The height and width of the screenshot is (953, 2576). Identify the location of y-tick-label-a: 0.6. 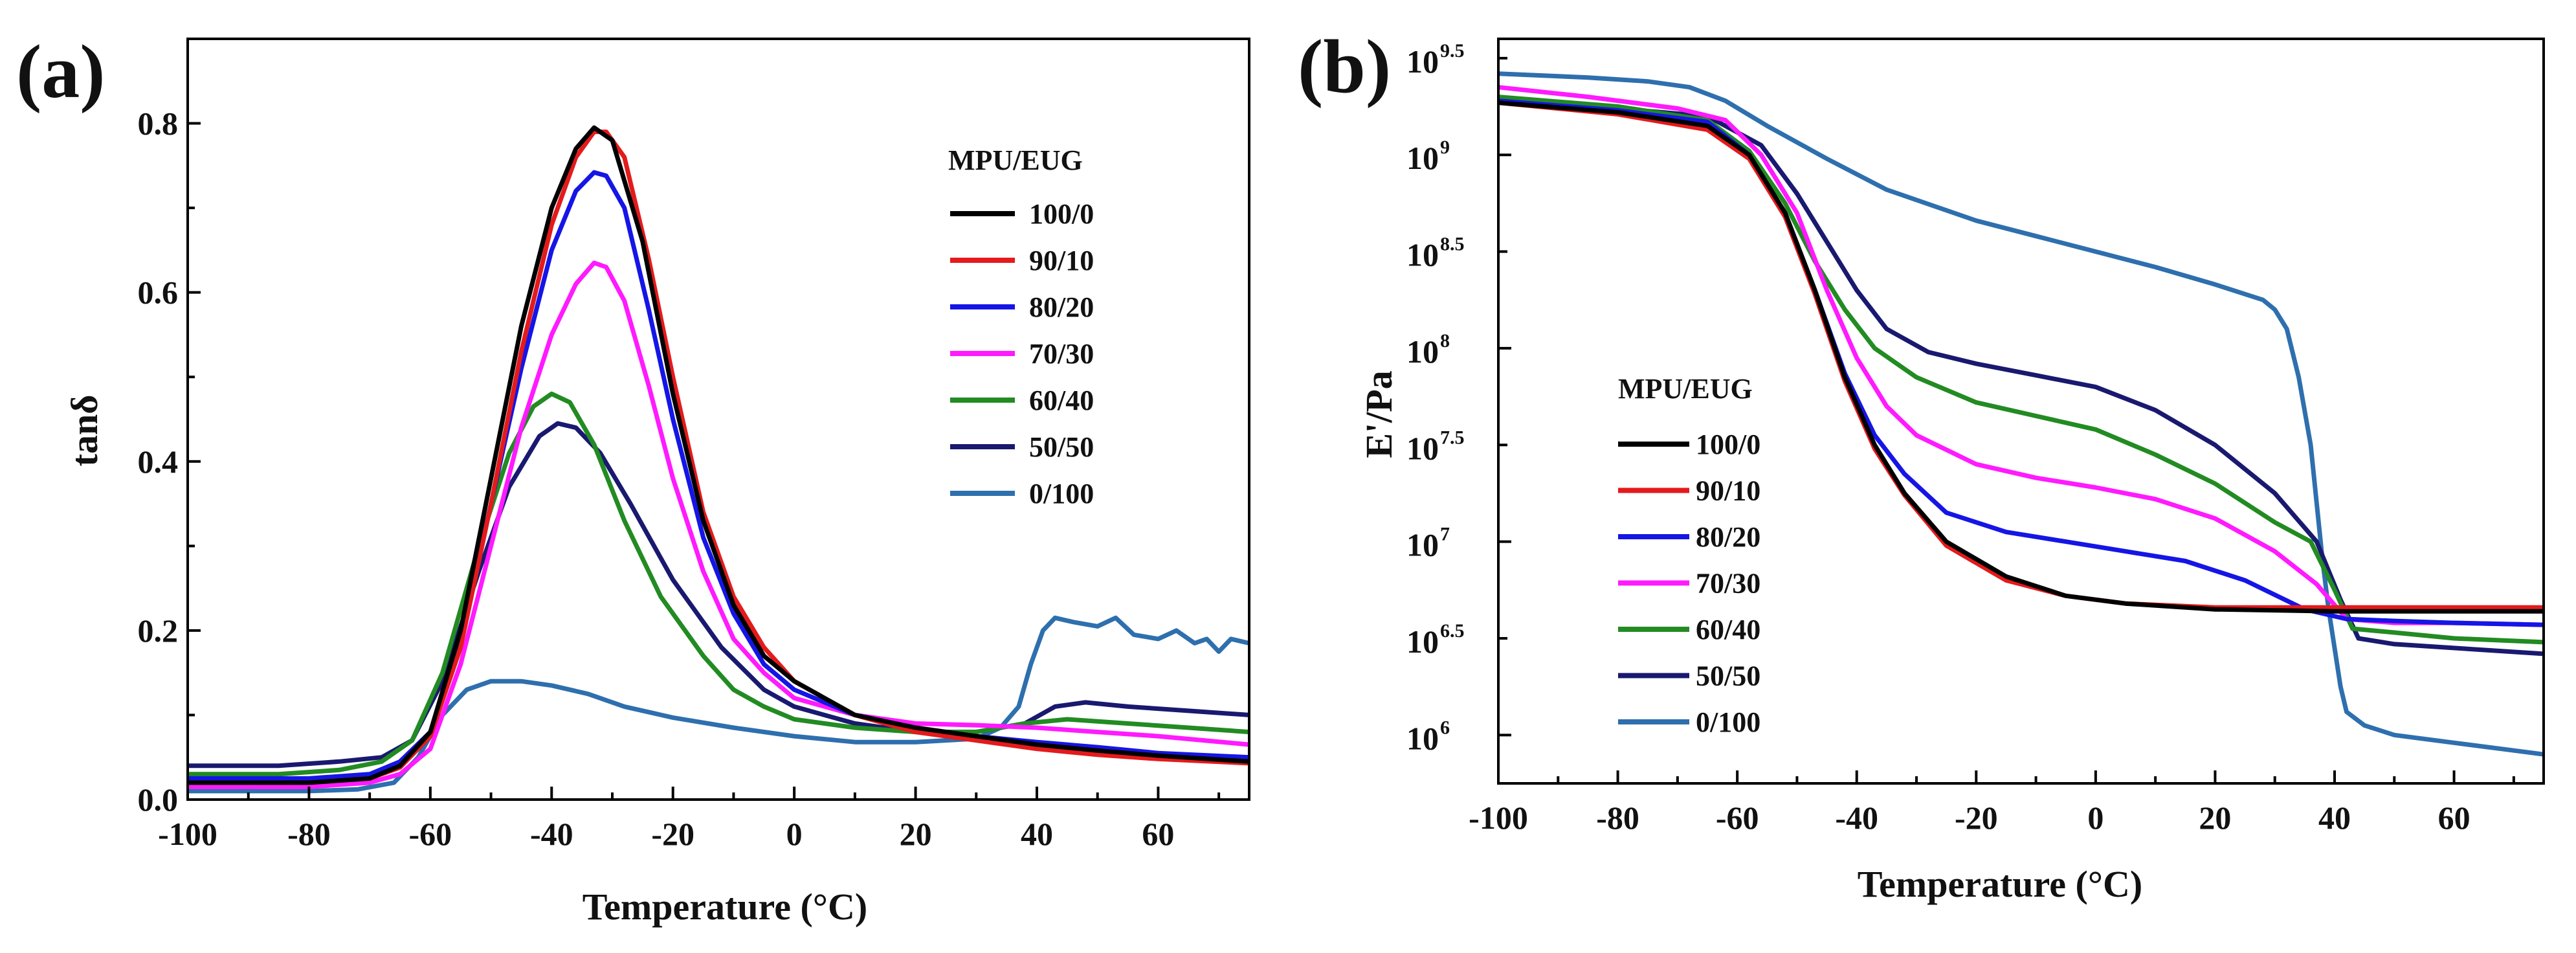
(158, 293).